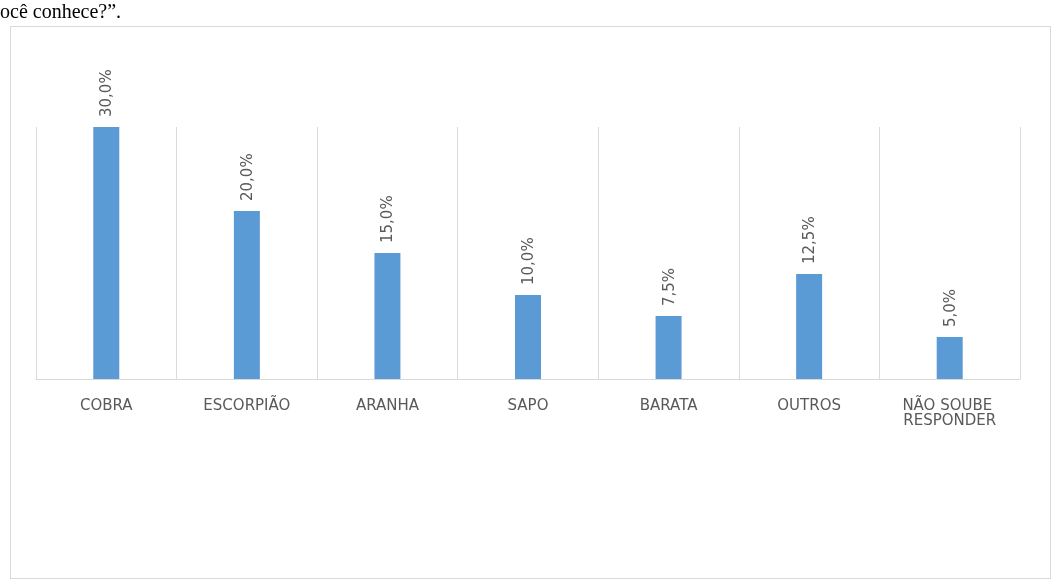 Image resolution: width=1053 pixels, height=581 pixels. Describe the element at coordinates (106, 93) in the screenshot. I see `data-label: 30,0%` at that location.